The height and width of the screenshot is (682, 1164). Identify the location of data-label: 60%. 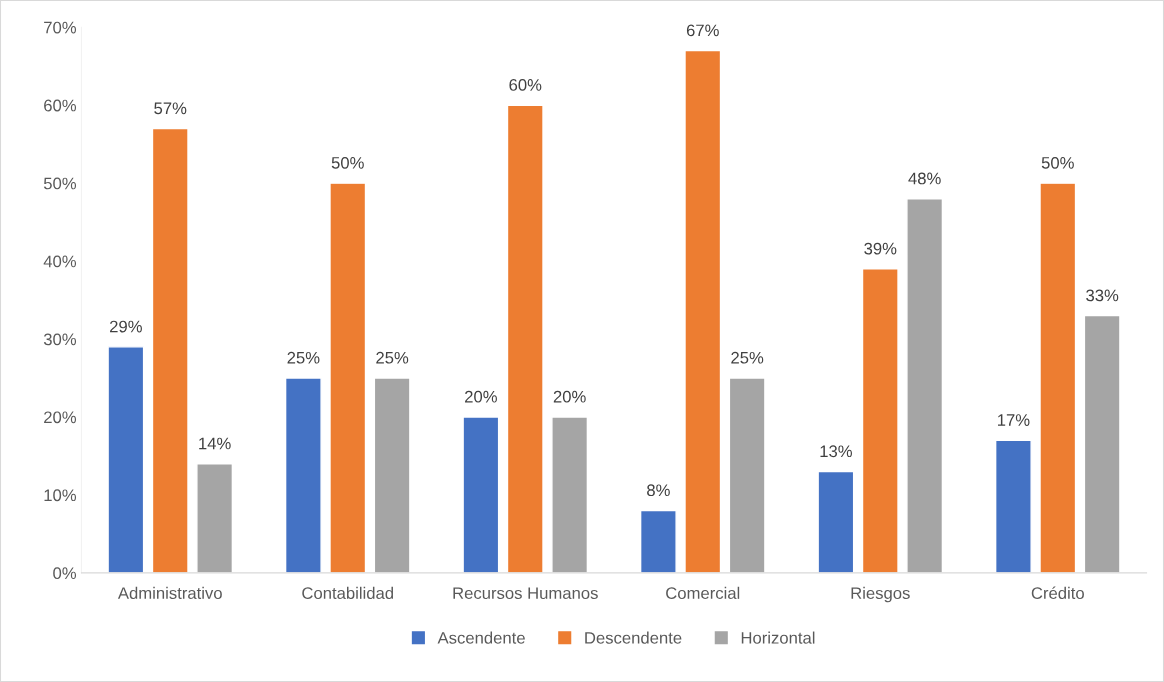
(525, 85).